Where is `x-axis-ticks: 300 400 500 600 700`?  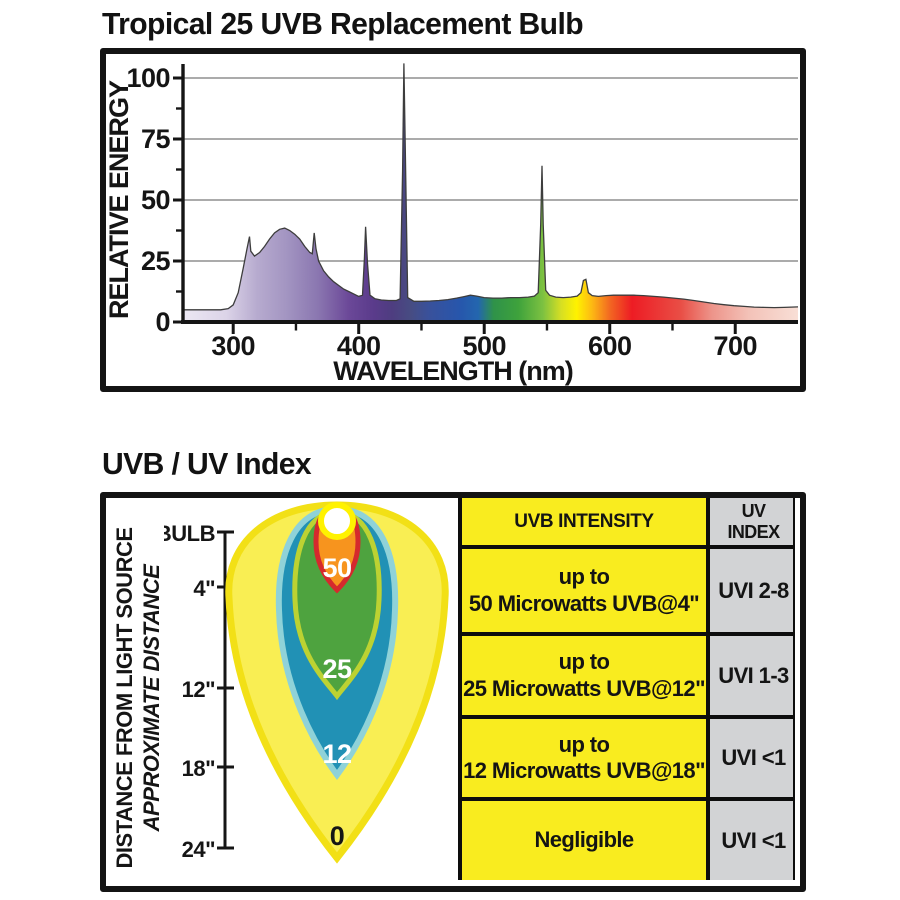 x-axis-ticks: 300 400 500 600 700 is located at coordinates (484, 341).